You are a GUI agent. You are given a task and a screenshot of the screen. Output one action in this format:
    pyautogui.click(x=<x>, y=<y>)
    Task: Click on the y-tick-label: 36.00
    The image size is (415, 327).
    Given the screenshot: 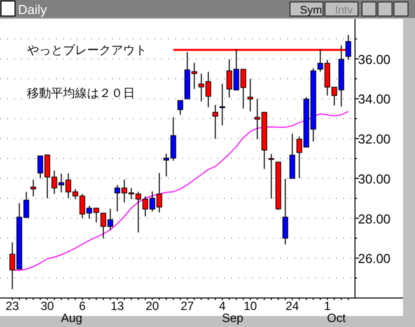 What is the action you would take?
    pyautogui.click(x=374, y=59)
    